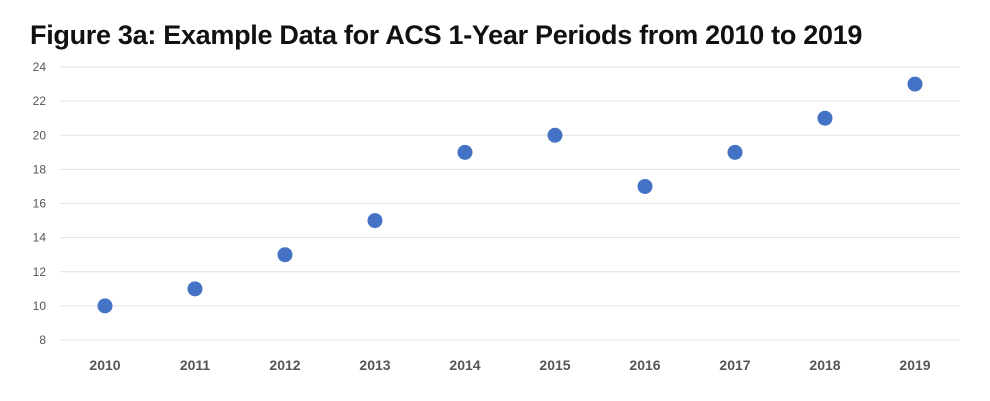  Describe the element at coordinates (554, 365) in the screenshot. I see `x-tick-label: 2015` at that location.